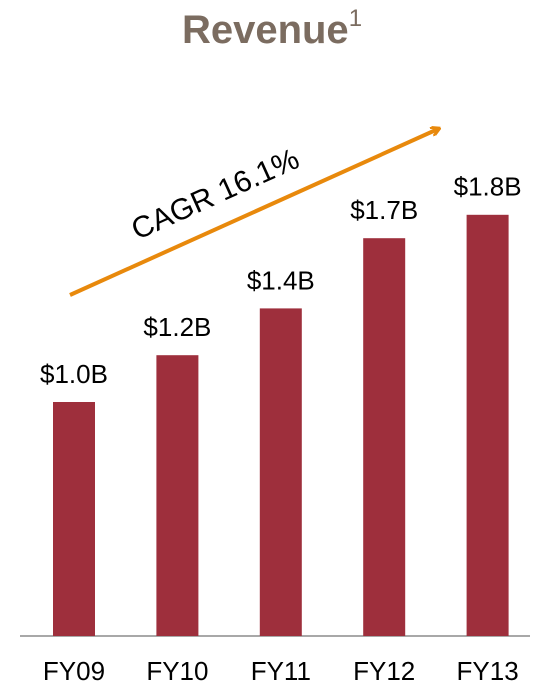 Image resolution: width=545 pixels, height=696 pixels. What do you see at coordinates (281, 671) in the screenshot?
I see `x-tick-label: FY11` at bounding box center [281, 671].